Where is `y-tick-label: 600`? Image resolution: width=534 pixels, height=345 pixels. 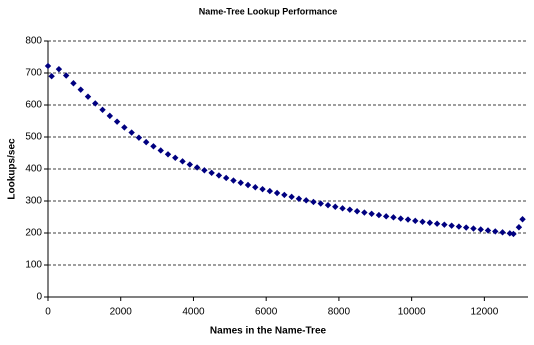 y-tick-label: 600 is located at coordinates (33, 105).